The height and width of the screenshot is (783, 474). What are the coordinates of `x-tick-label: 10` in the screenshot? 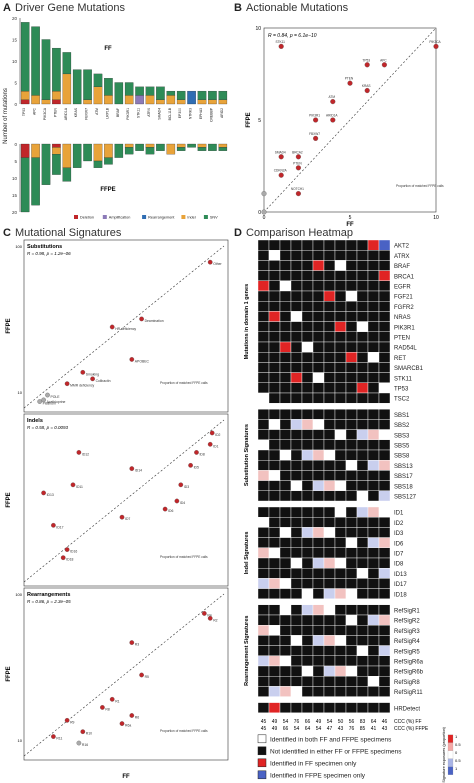 It's located at (436, 218).